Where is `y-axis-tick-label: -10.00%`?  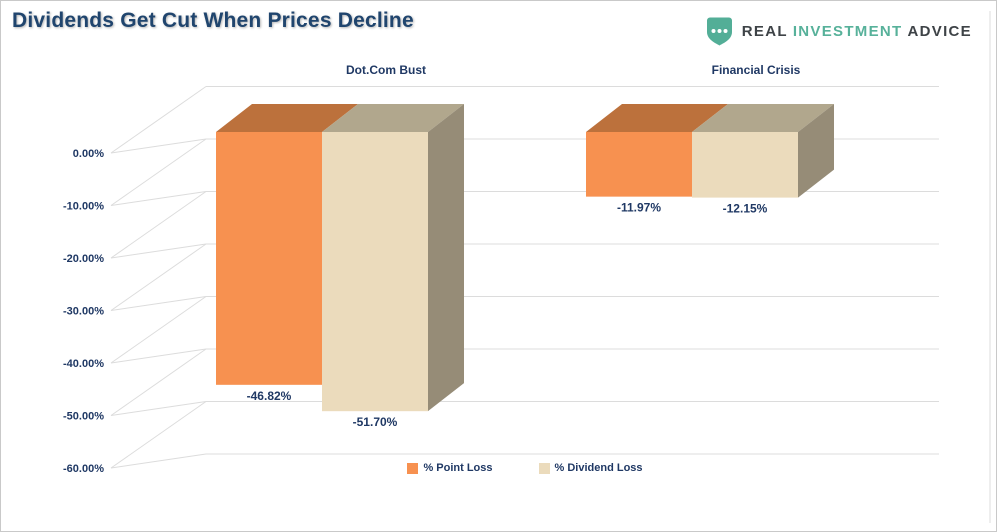
y-axis-tick-label: -10.00% is located at coordinates (83, 207).